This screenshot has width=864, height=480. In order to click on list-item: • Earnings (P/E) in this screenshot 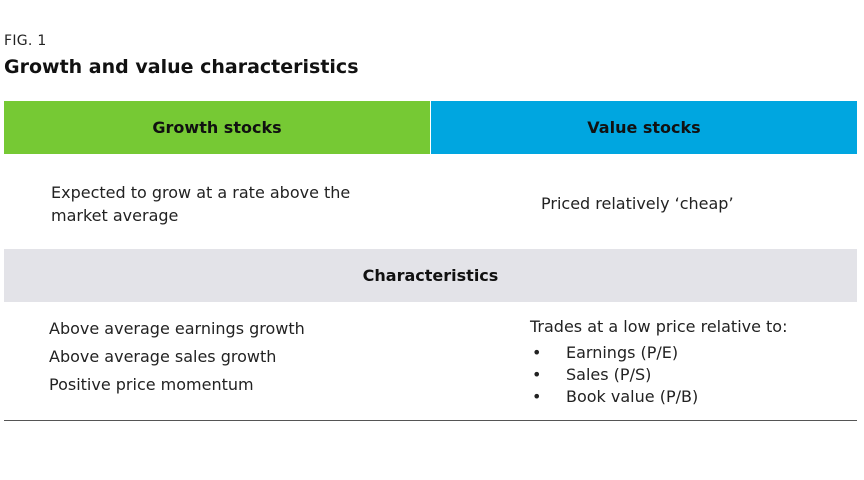, I will do `click(614, 353)`.